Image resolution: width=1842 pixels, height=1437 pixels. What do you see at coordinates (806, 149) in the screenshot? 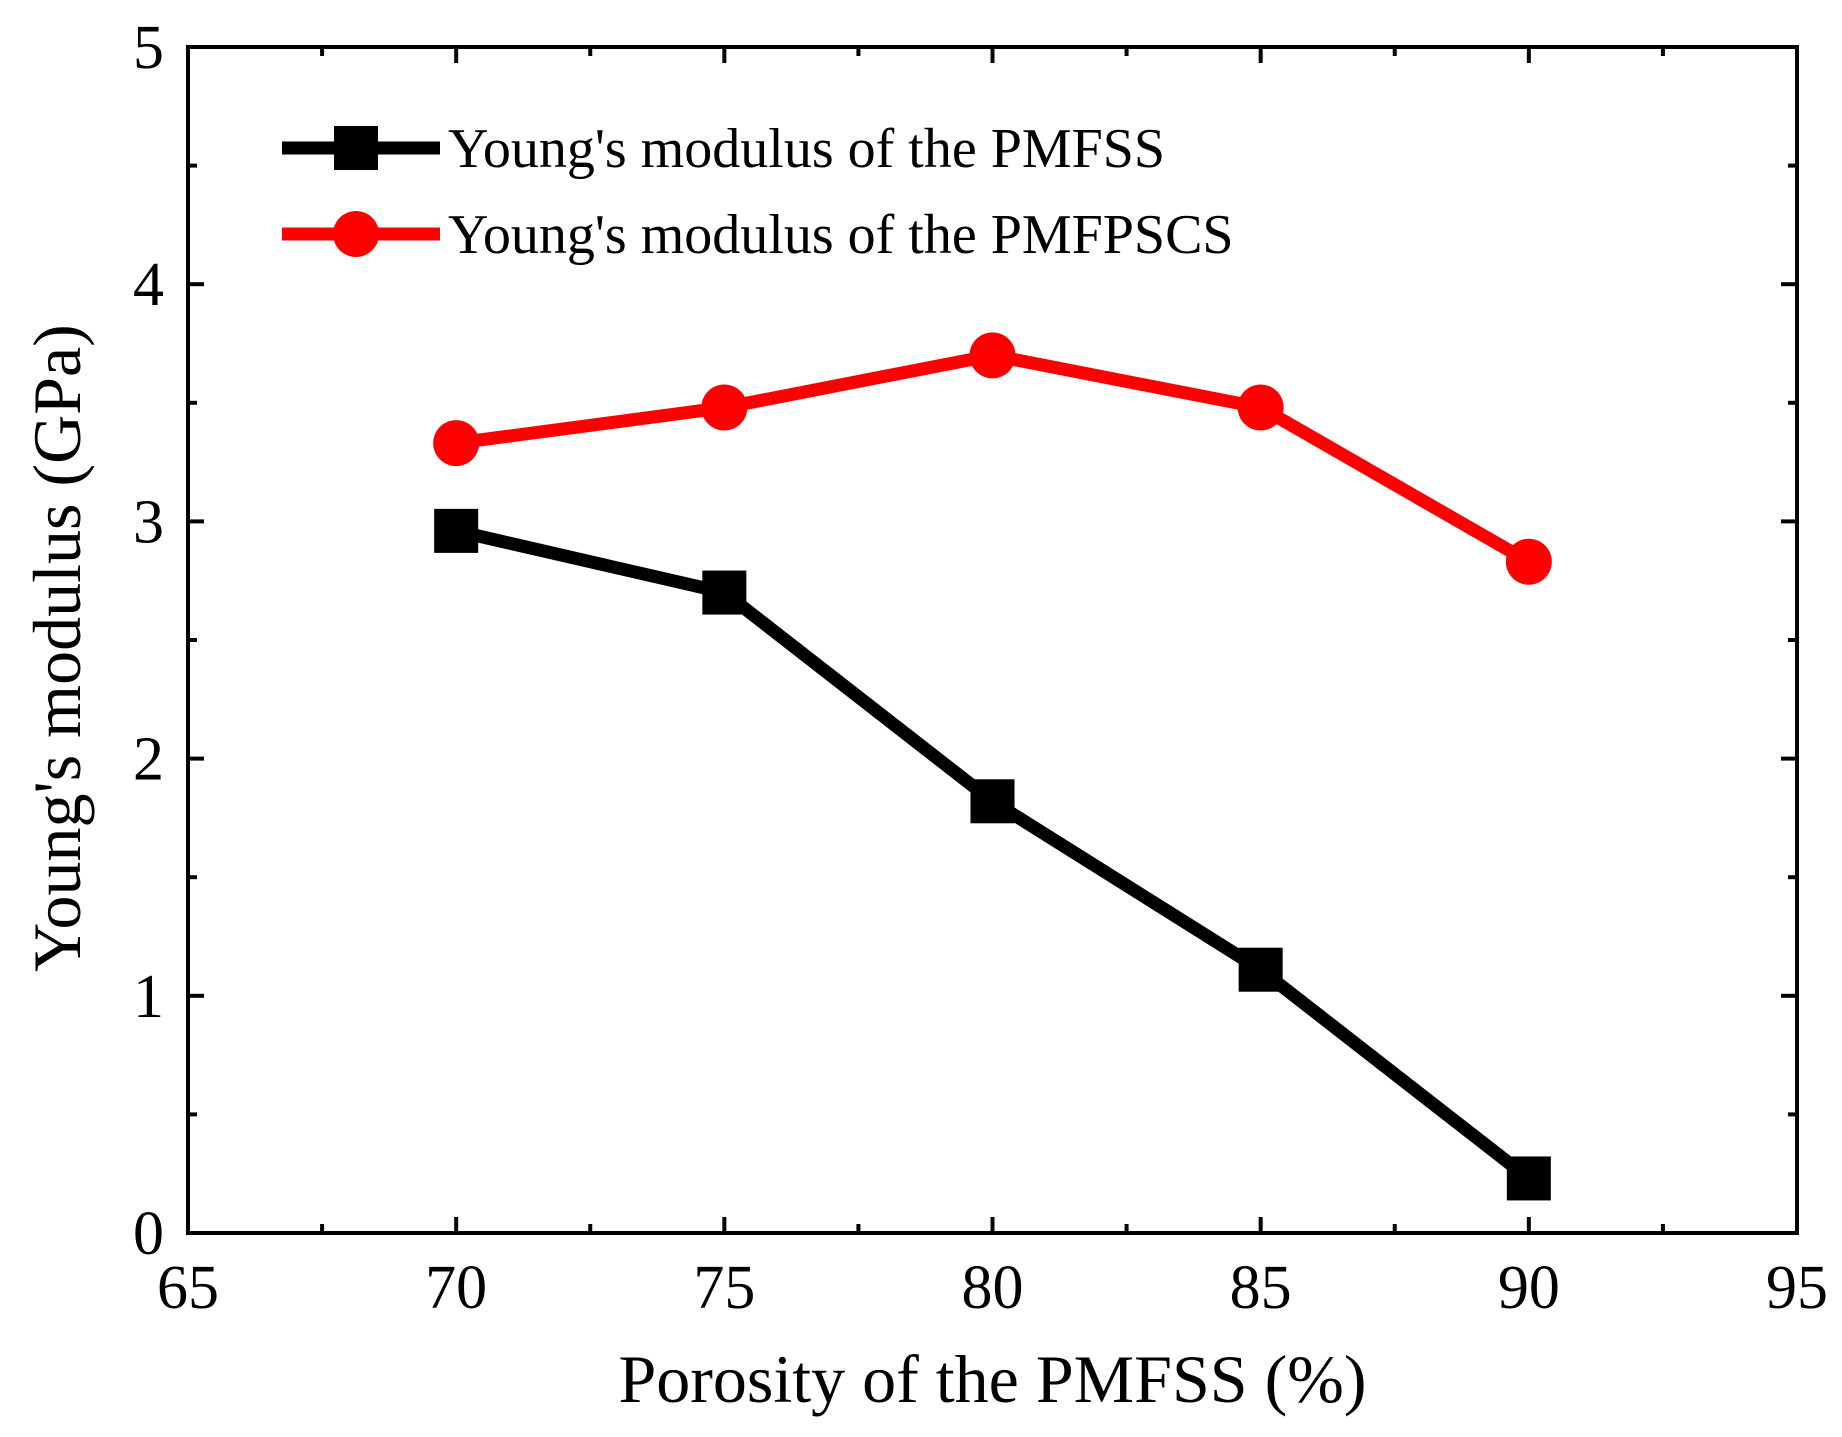
I see `legend-label-pmfss: Young's modulus of the PMFSS` at bounding box center [806, 149].